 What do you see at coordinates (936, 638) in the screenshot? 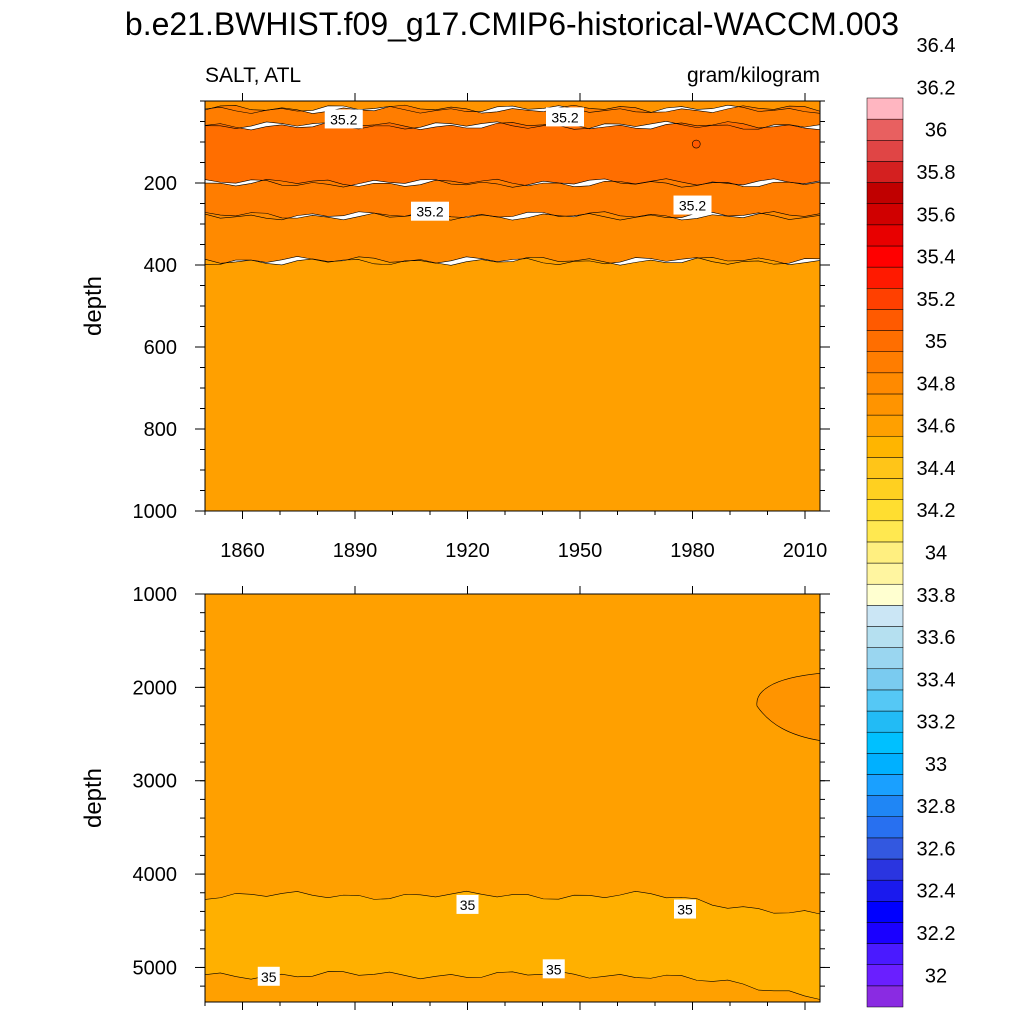
I see `colorbar-label: 33.6` at bounding box center [936, 638].